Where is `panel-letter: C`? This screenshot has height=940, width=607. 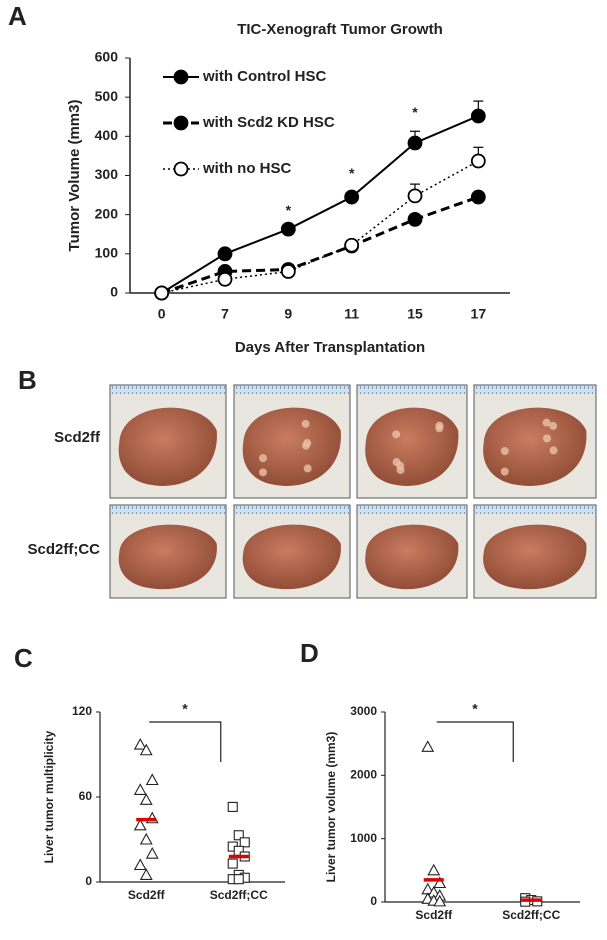 panel-letter: C is located at coordinates (23, 658).